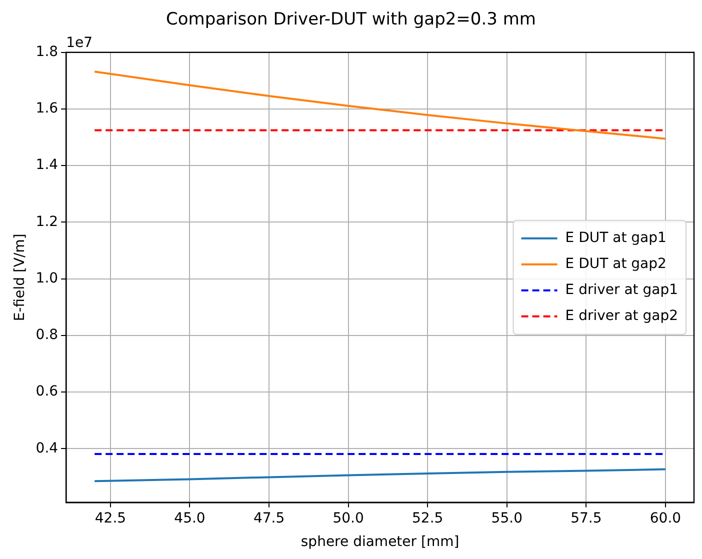  What do you see at coordinates (79, 43) in the screenshot?
I see `text: 1e7` at bounding box center [79, 43].